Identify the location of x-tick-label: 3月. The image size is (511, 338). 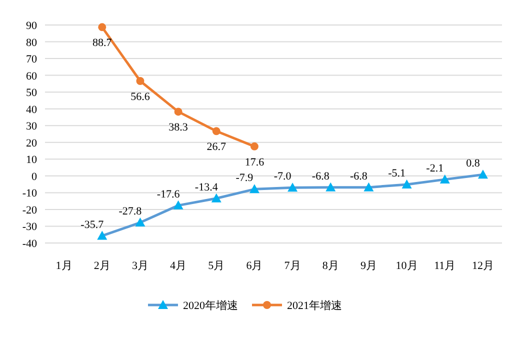
(140, 266).